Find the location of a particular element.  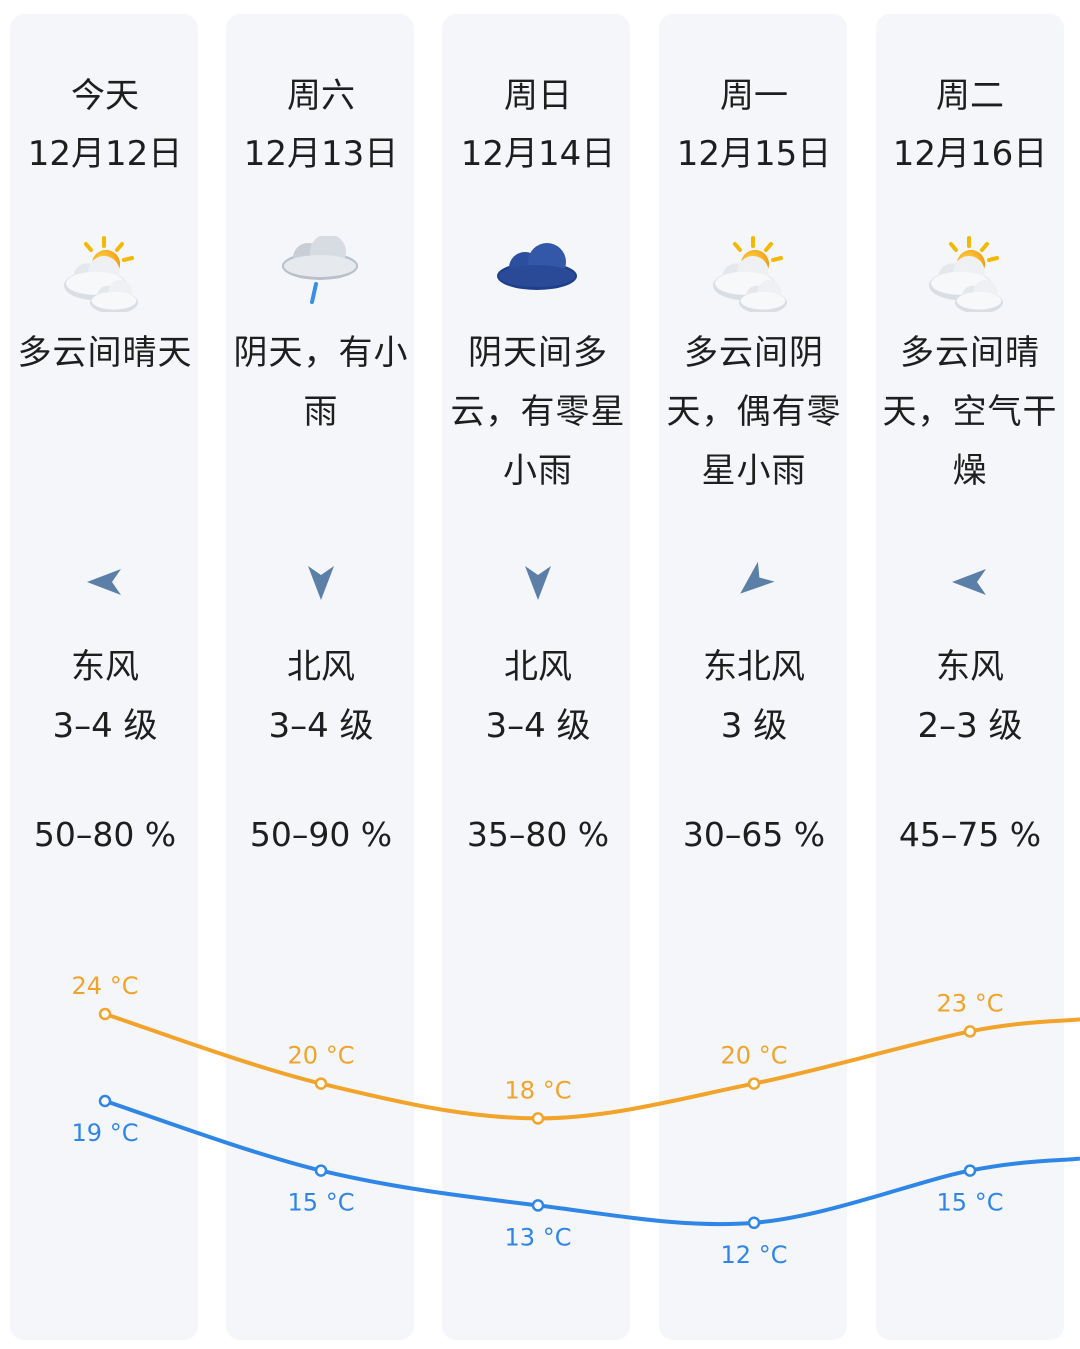

high-temp-line is located at coordinates (592, 1066).